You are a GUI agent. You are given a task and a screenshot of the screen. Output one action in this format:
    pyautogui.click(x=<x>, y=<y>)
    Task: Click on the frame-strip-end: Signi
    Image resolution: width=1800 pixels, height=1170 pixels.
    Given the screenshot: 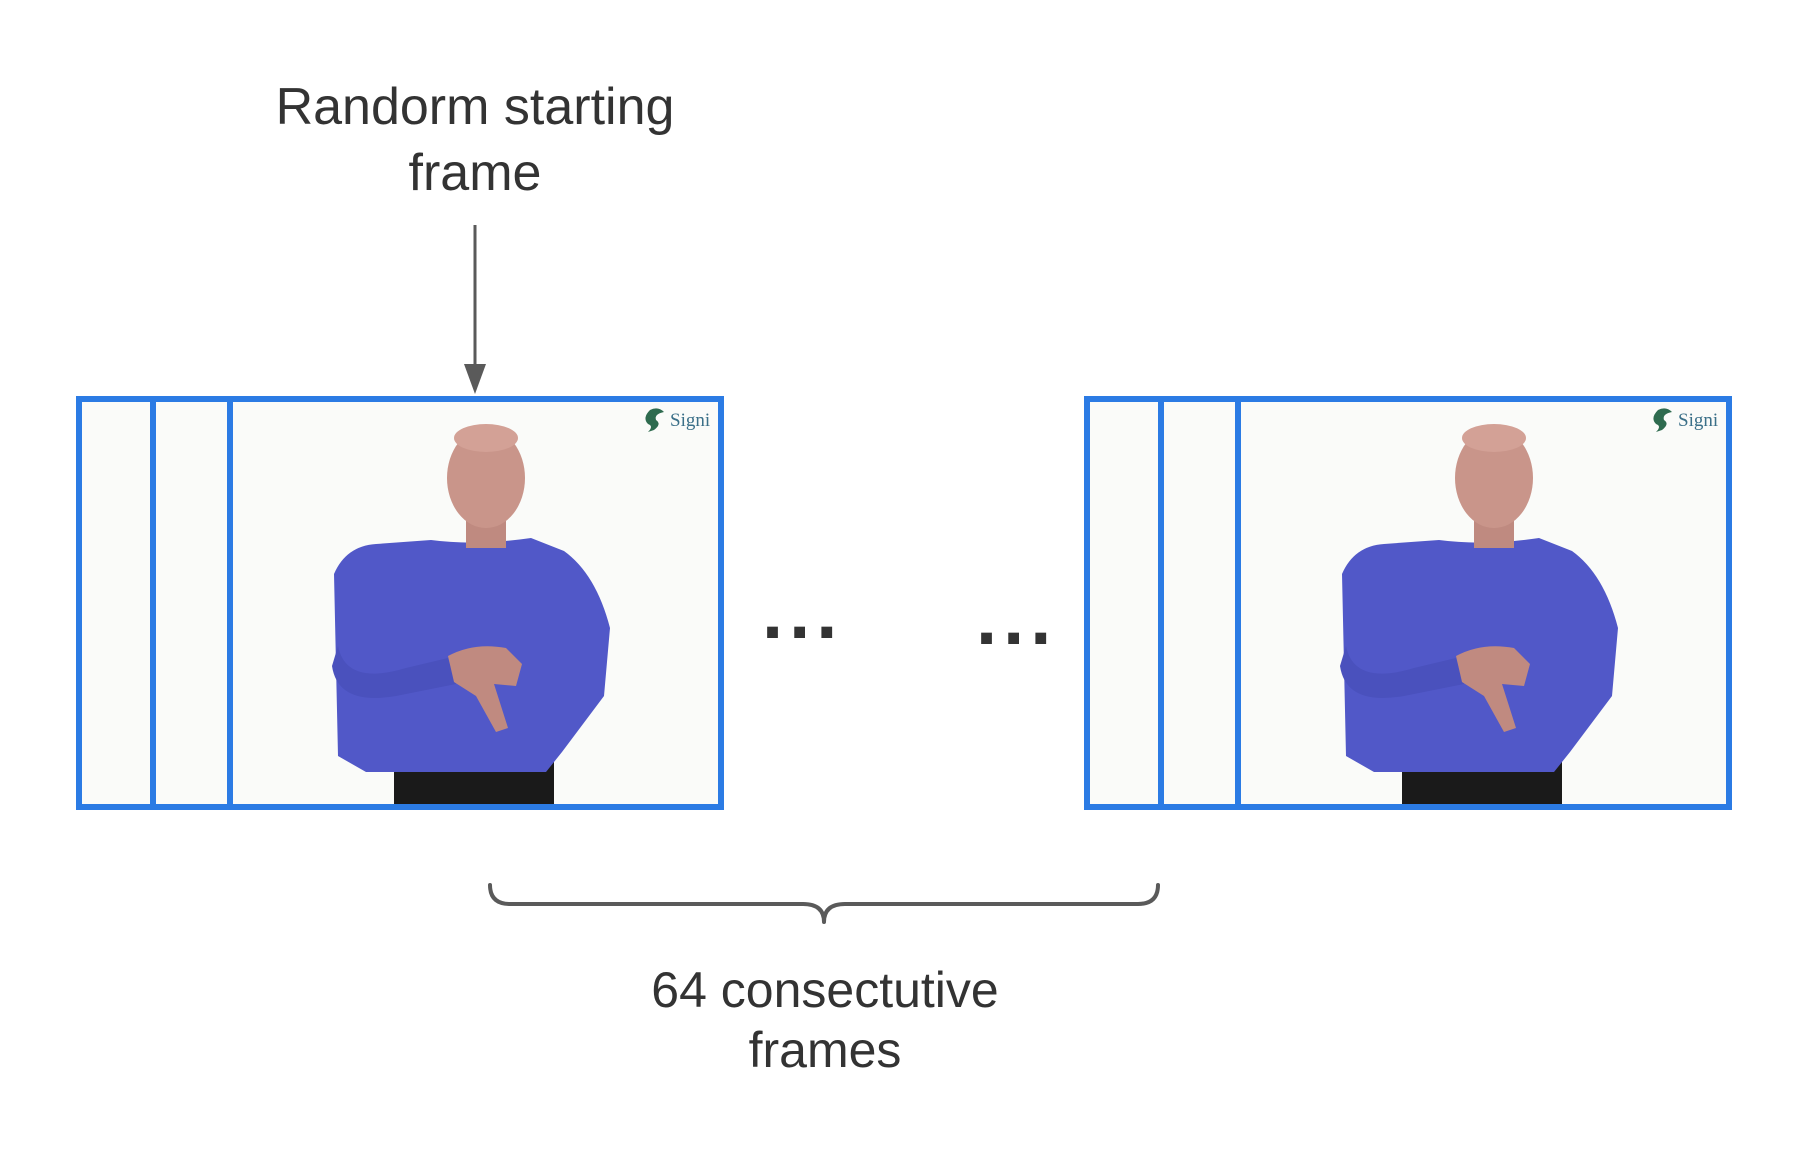 What is the action you would take?
    pyautogui.click(x=1408, y=603)
    